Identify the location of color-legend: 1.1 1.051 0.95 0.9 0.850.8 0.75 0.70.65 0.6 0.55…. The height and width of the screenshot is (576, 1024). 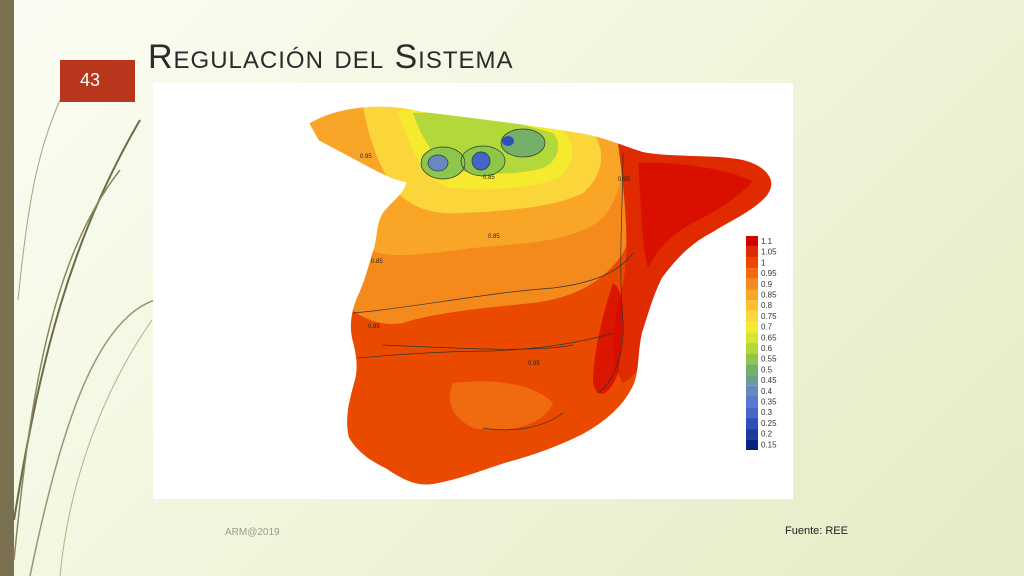
(761, 343).